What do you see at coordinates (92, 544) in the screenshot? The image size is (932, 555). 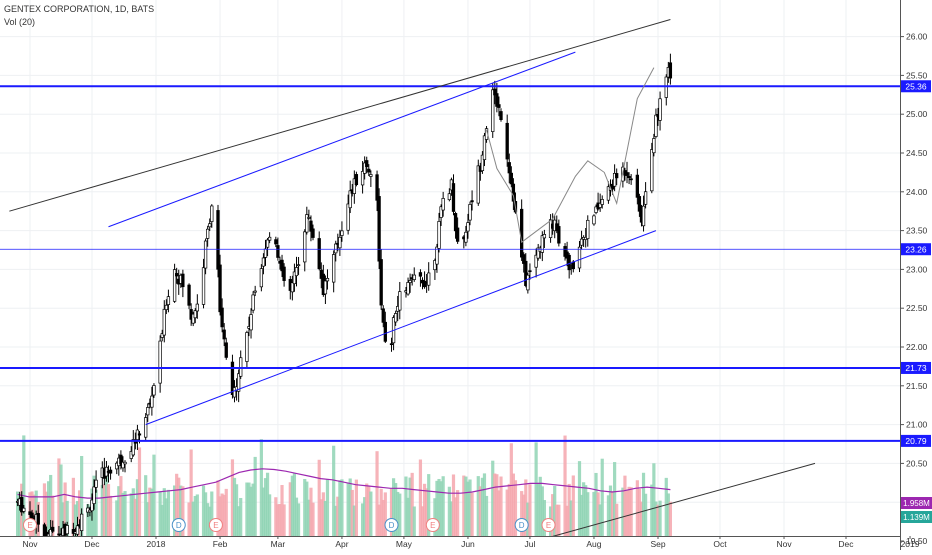 I see `time-tick-label: Dec` at bounding box center [92, 544].